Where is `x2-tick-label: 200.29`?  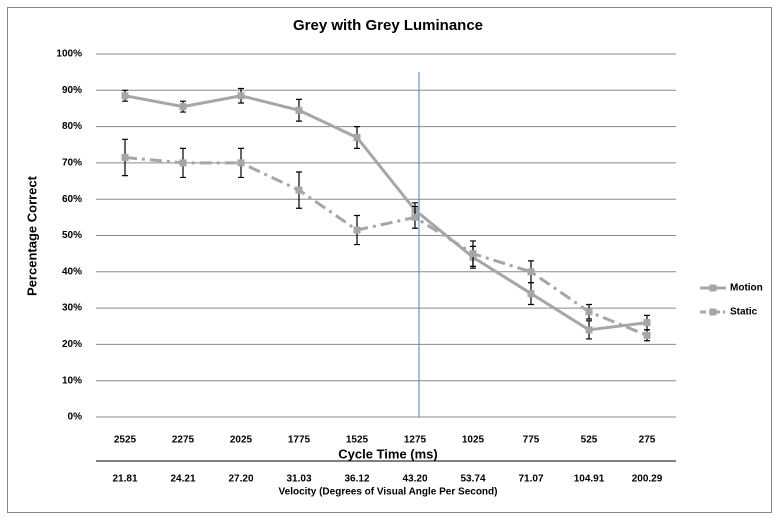 x2-tick-label: 200.29 is located at coordinates (647, 479).